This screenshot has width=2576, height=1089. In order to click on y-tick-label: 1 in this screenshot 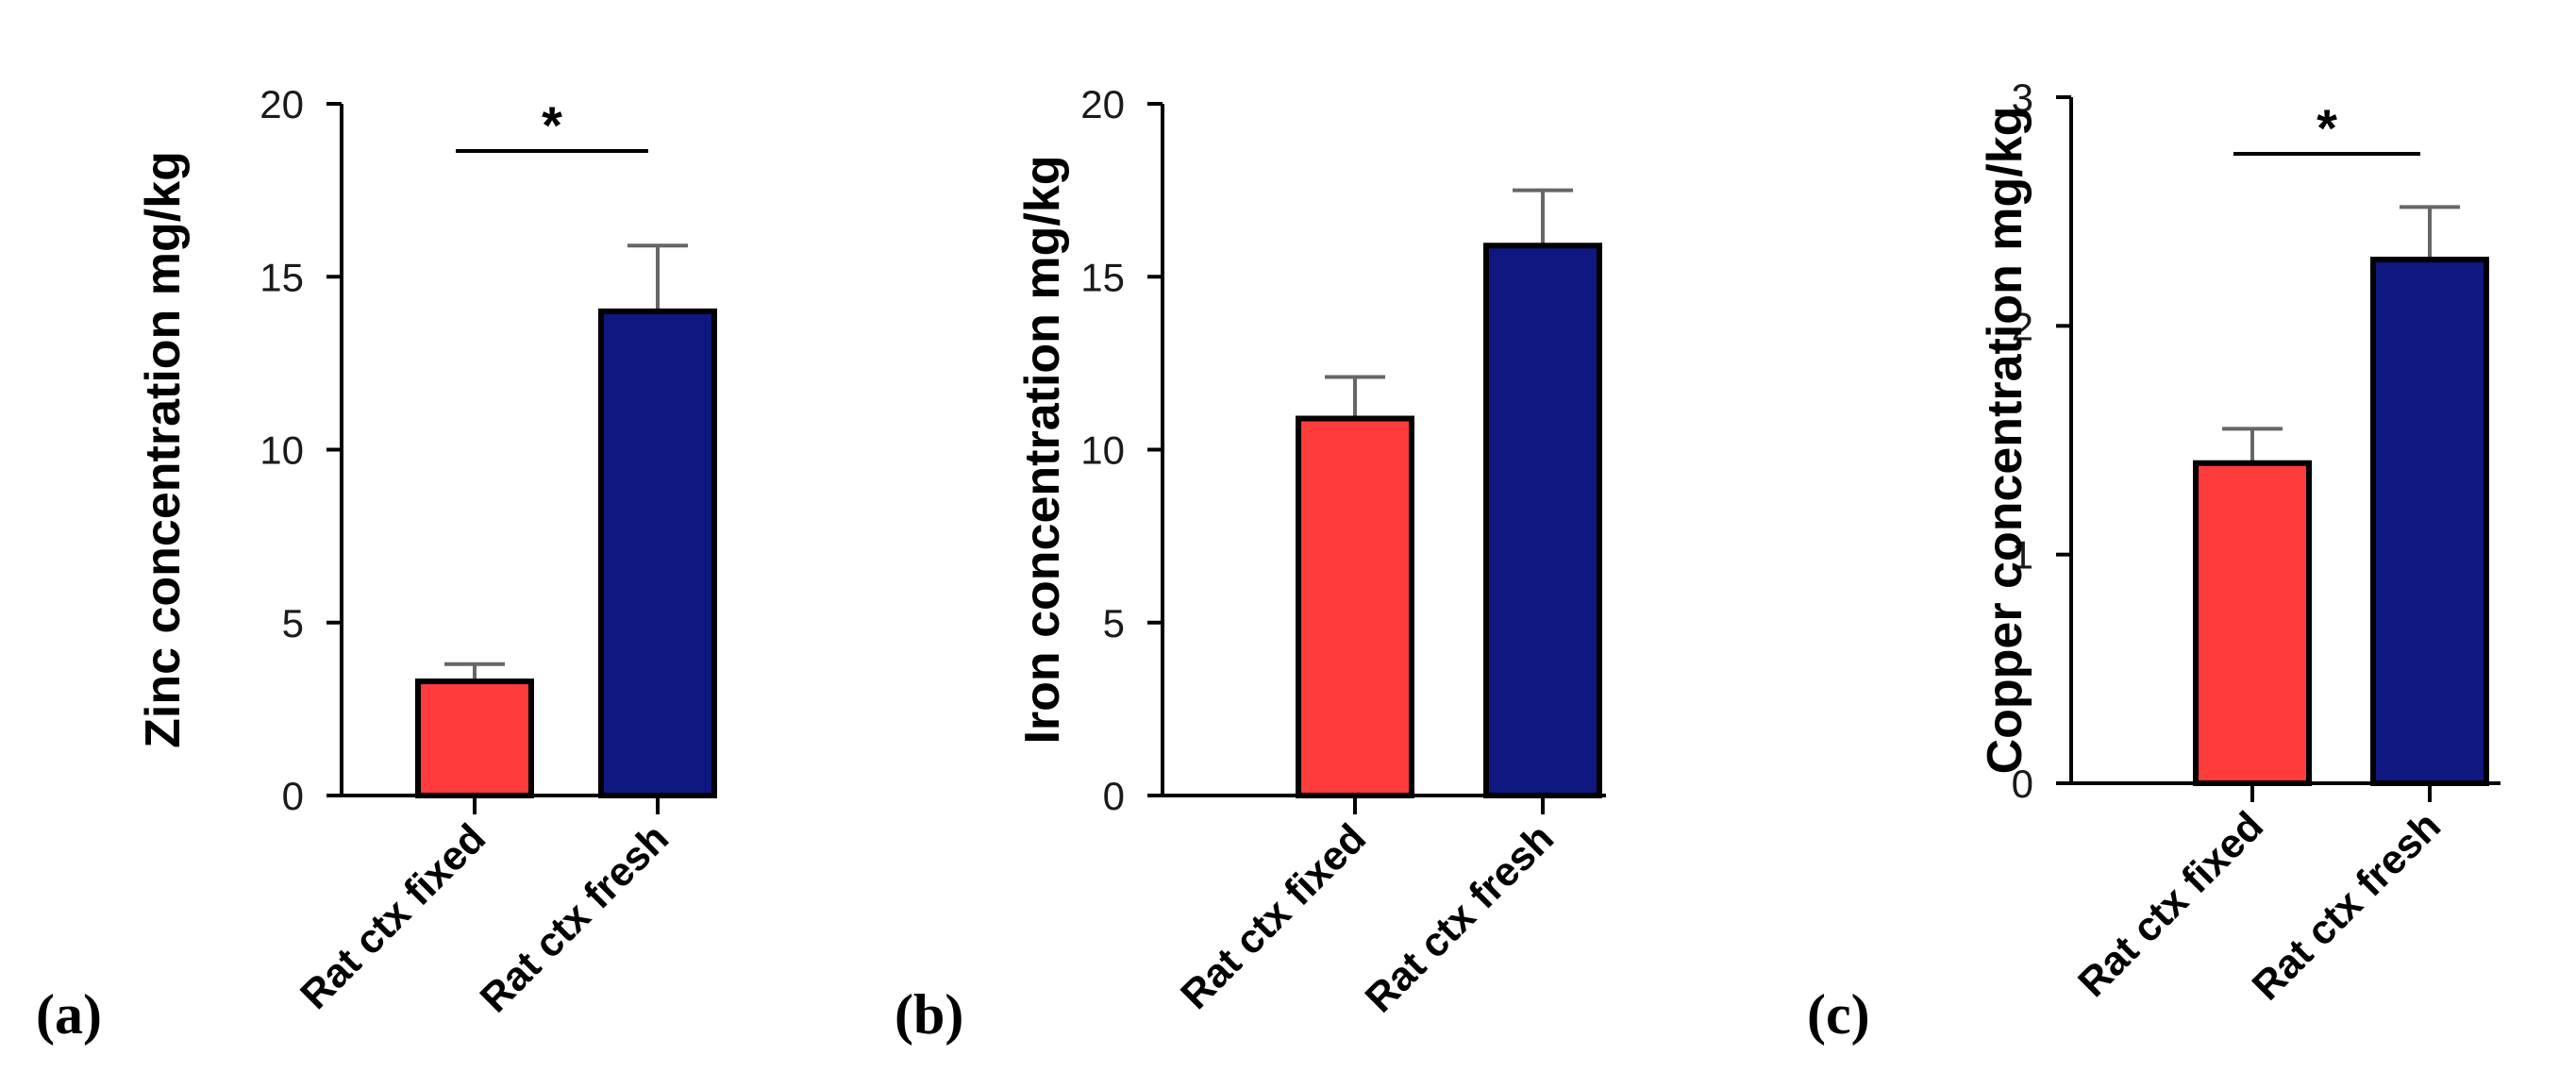, I will do `click(2022, 555)`.